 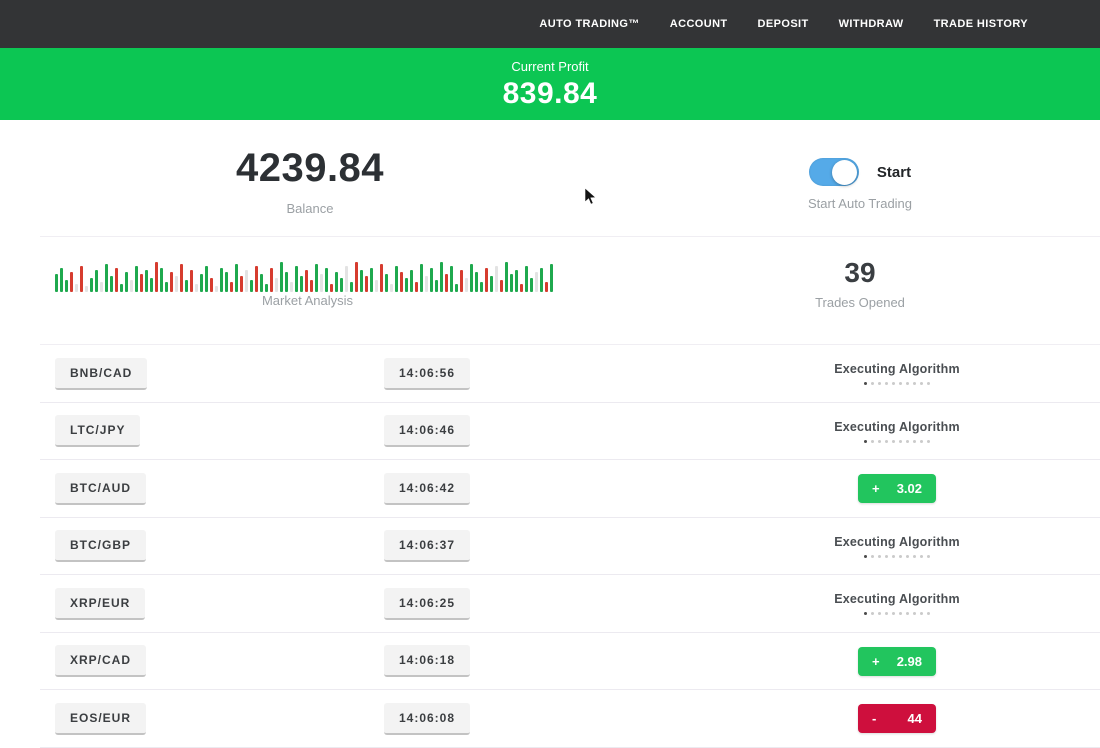 I want to click on time-badge: 14:06:37, so click(x=427, y=546).